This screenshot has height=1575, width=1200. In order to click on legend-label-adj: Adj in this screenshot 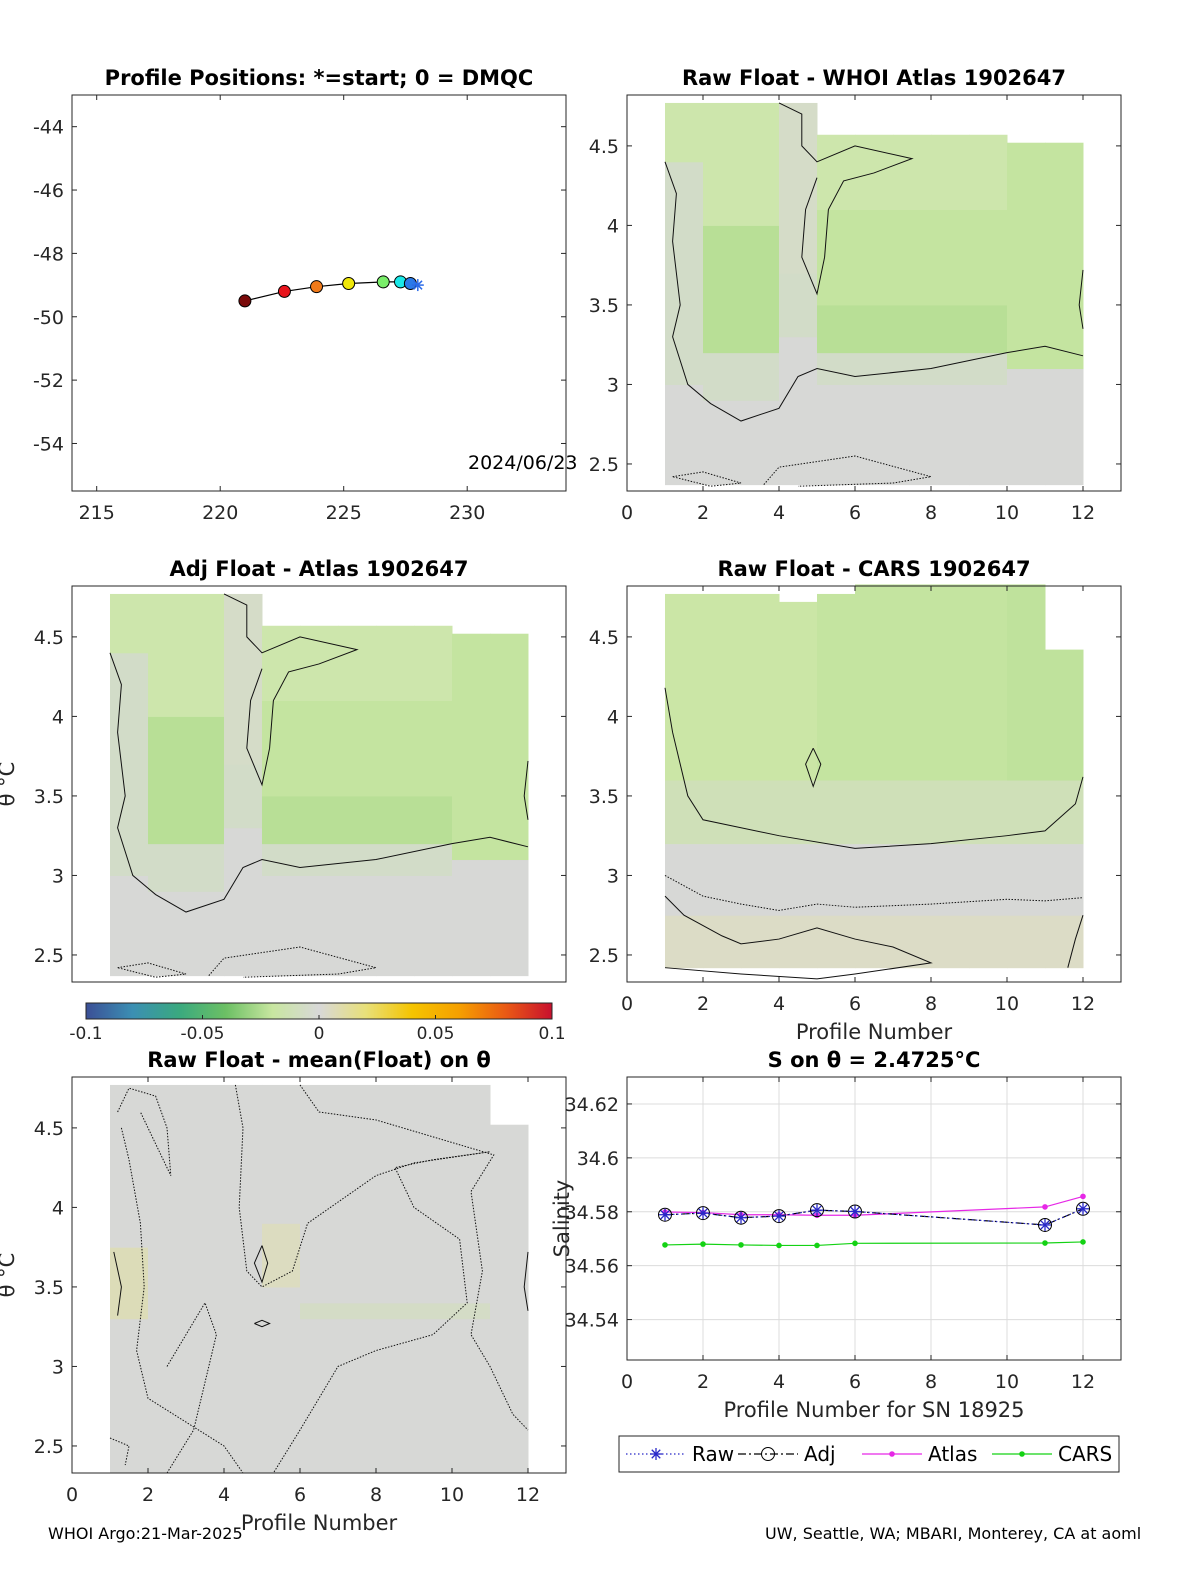, I will do `click(820, 1454)`.